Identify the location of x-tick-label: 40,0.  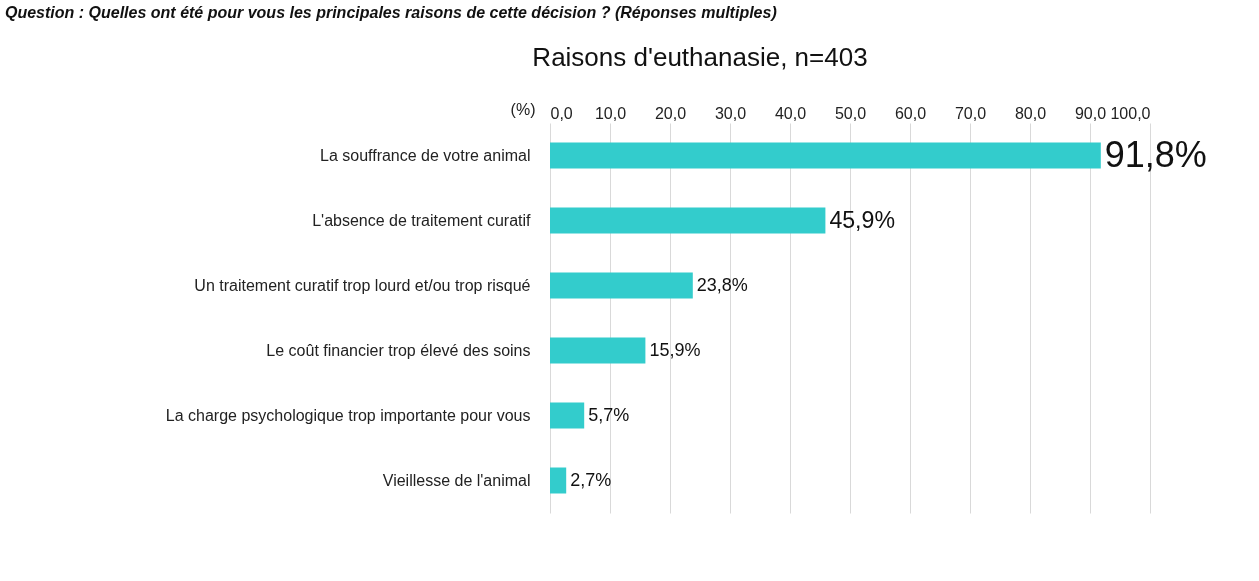
(790, 113).